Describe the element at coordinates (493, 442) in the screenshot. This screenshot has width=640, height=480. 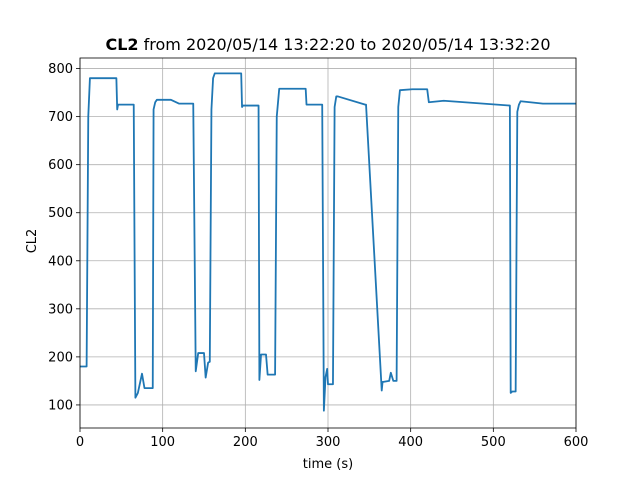
I see `x-tick-label: 500` at that location.